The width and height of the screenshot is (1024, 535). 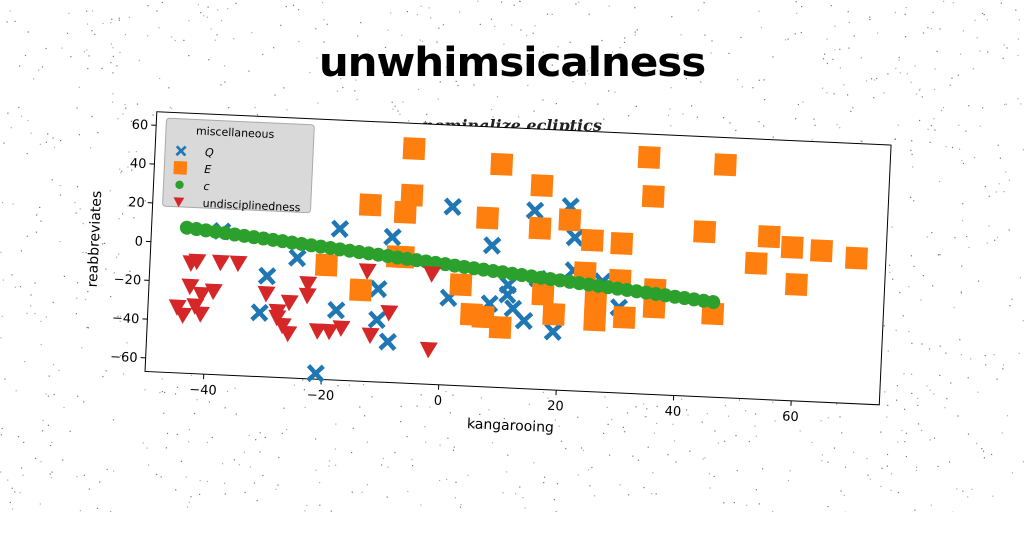 I want to click on x-tick-label: −20, so click(x=320, y=396).